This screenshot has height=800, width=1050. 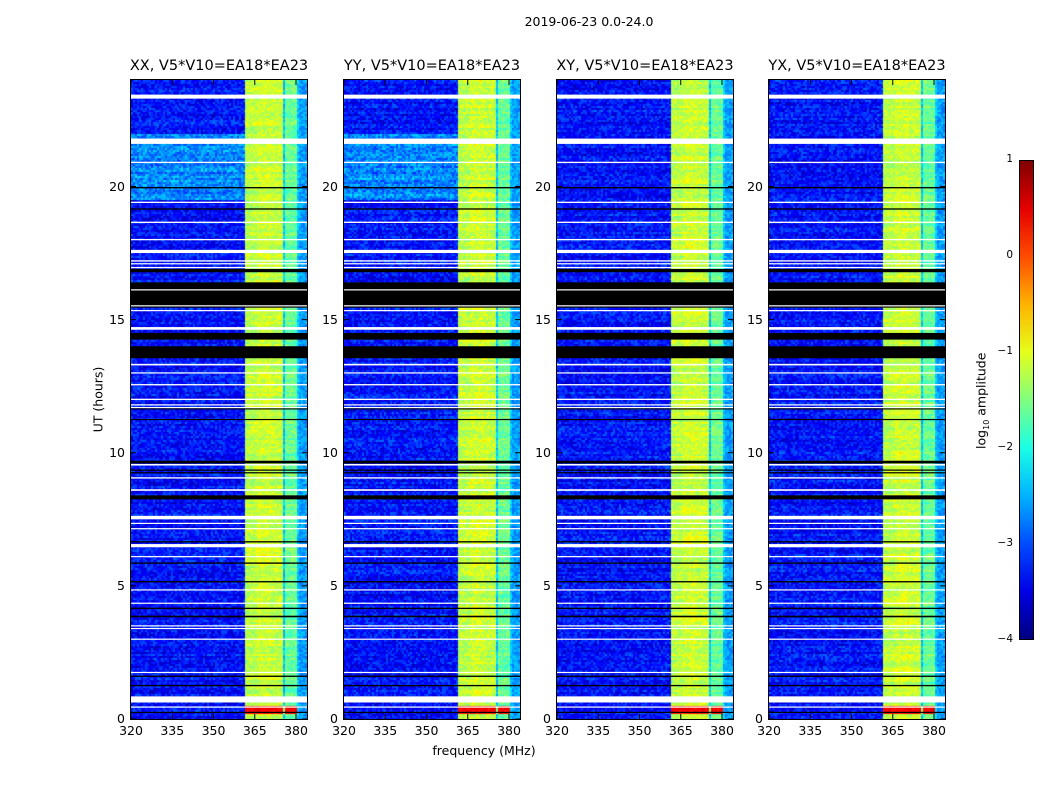 I want to click on figure-title: 2019-06-23 0.0-24.0, so click(x=589, y=21).